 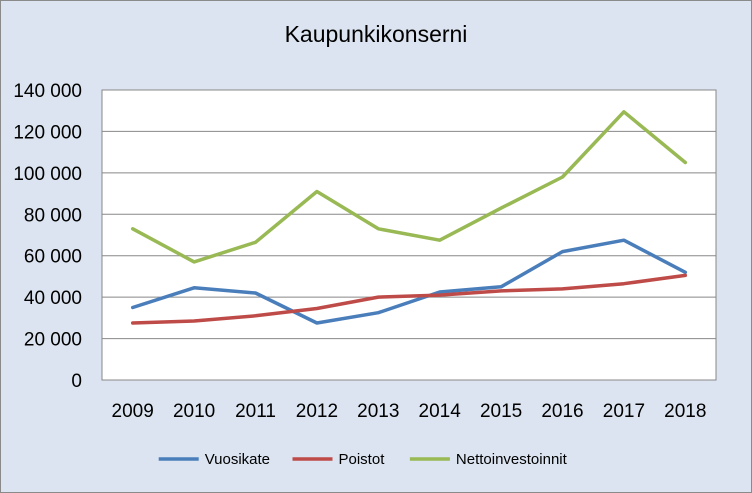 I want to click on x-tick-label: 2018, so click(x=685, y=411).